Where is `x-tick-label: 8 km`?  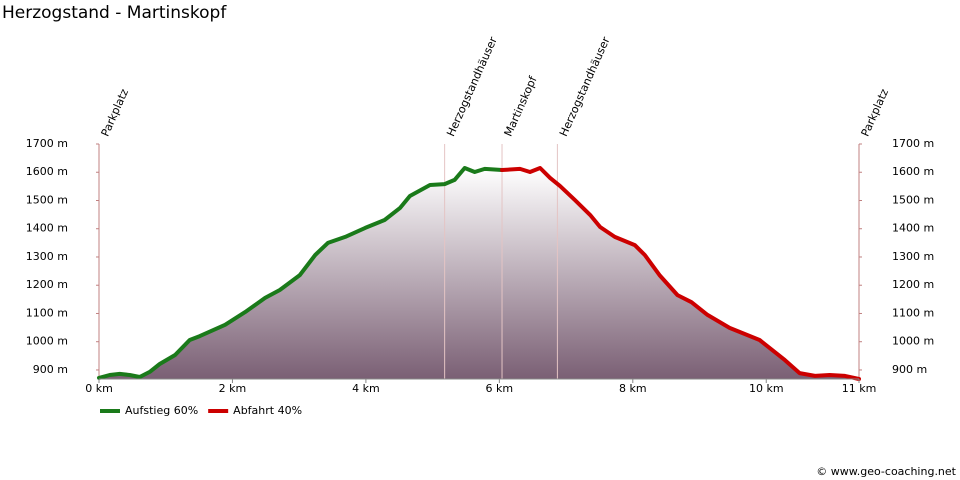
x-tick-label: 8 km is located at coordinates (633, 388).